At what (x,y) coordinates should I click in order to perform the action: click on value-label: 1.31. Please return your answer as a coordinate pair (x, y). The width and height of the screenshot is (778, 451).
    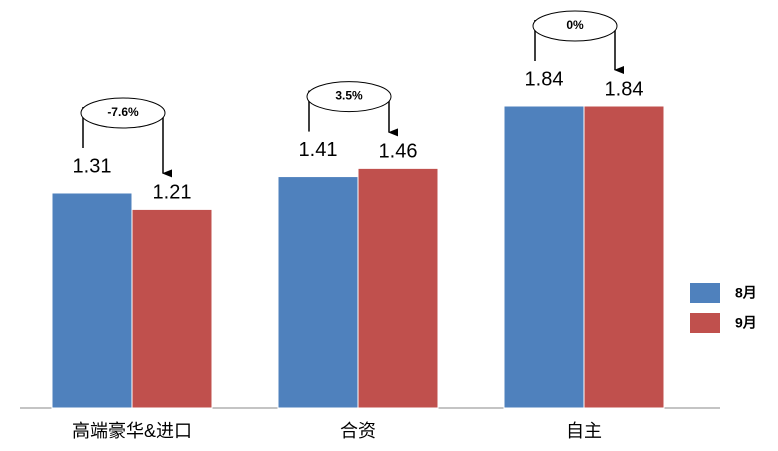
    Looking at the image, I should click on (92, 166).